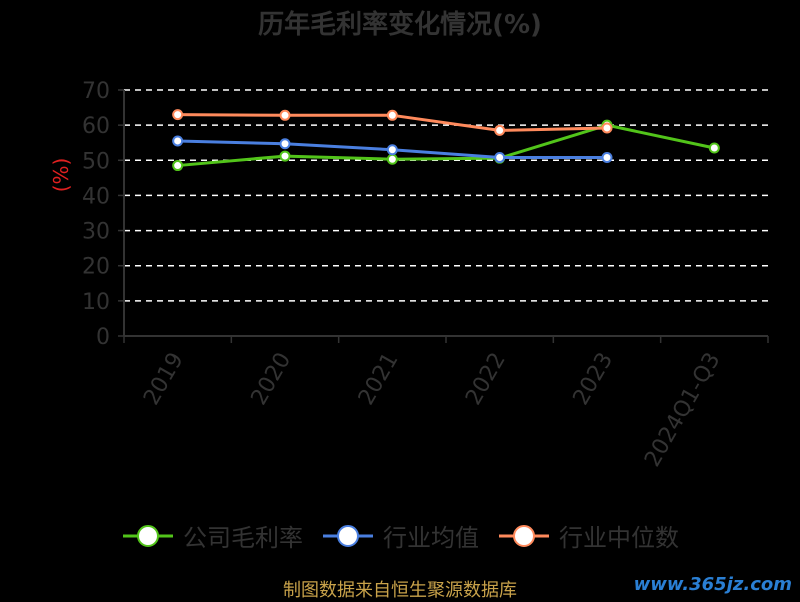 Image resolution: width=800 pixels, height=602 pixels. What do you see at coordinates (272, 379) in the screenshot?
I see `x-tick-label: 2020` at bounding box center [272, 379].